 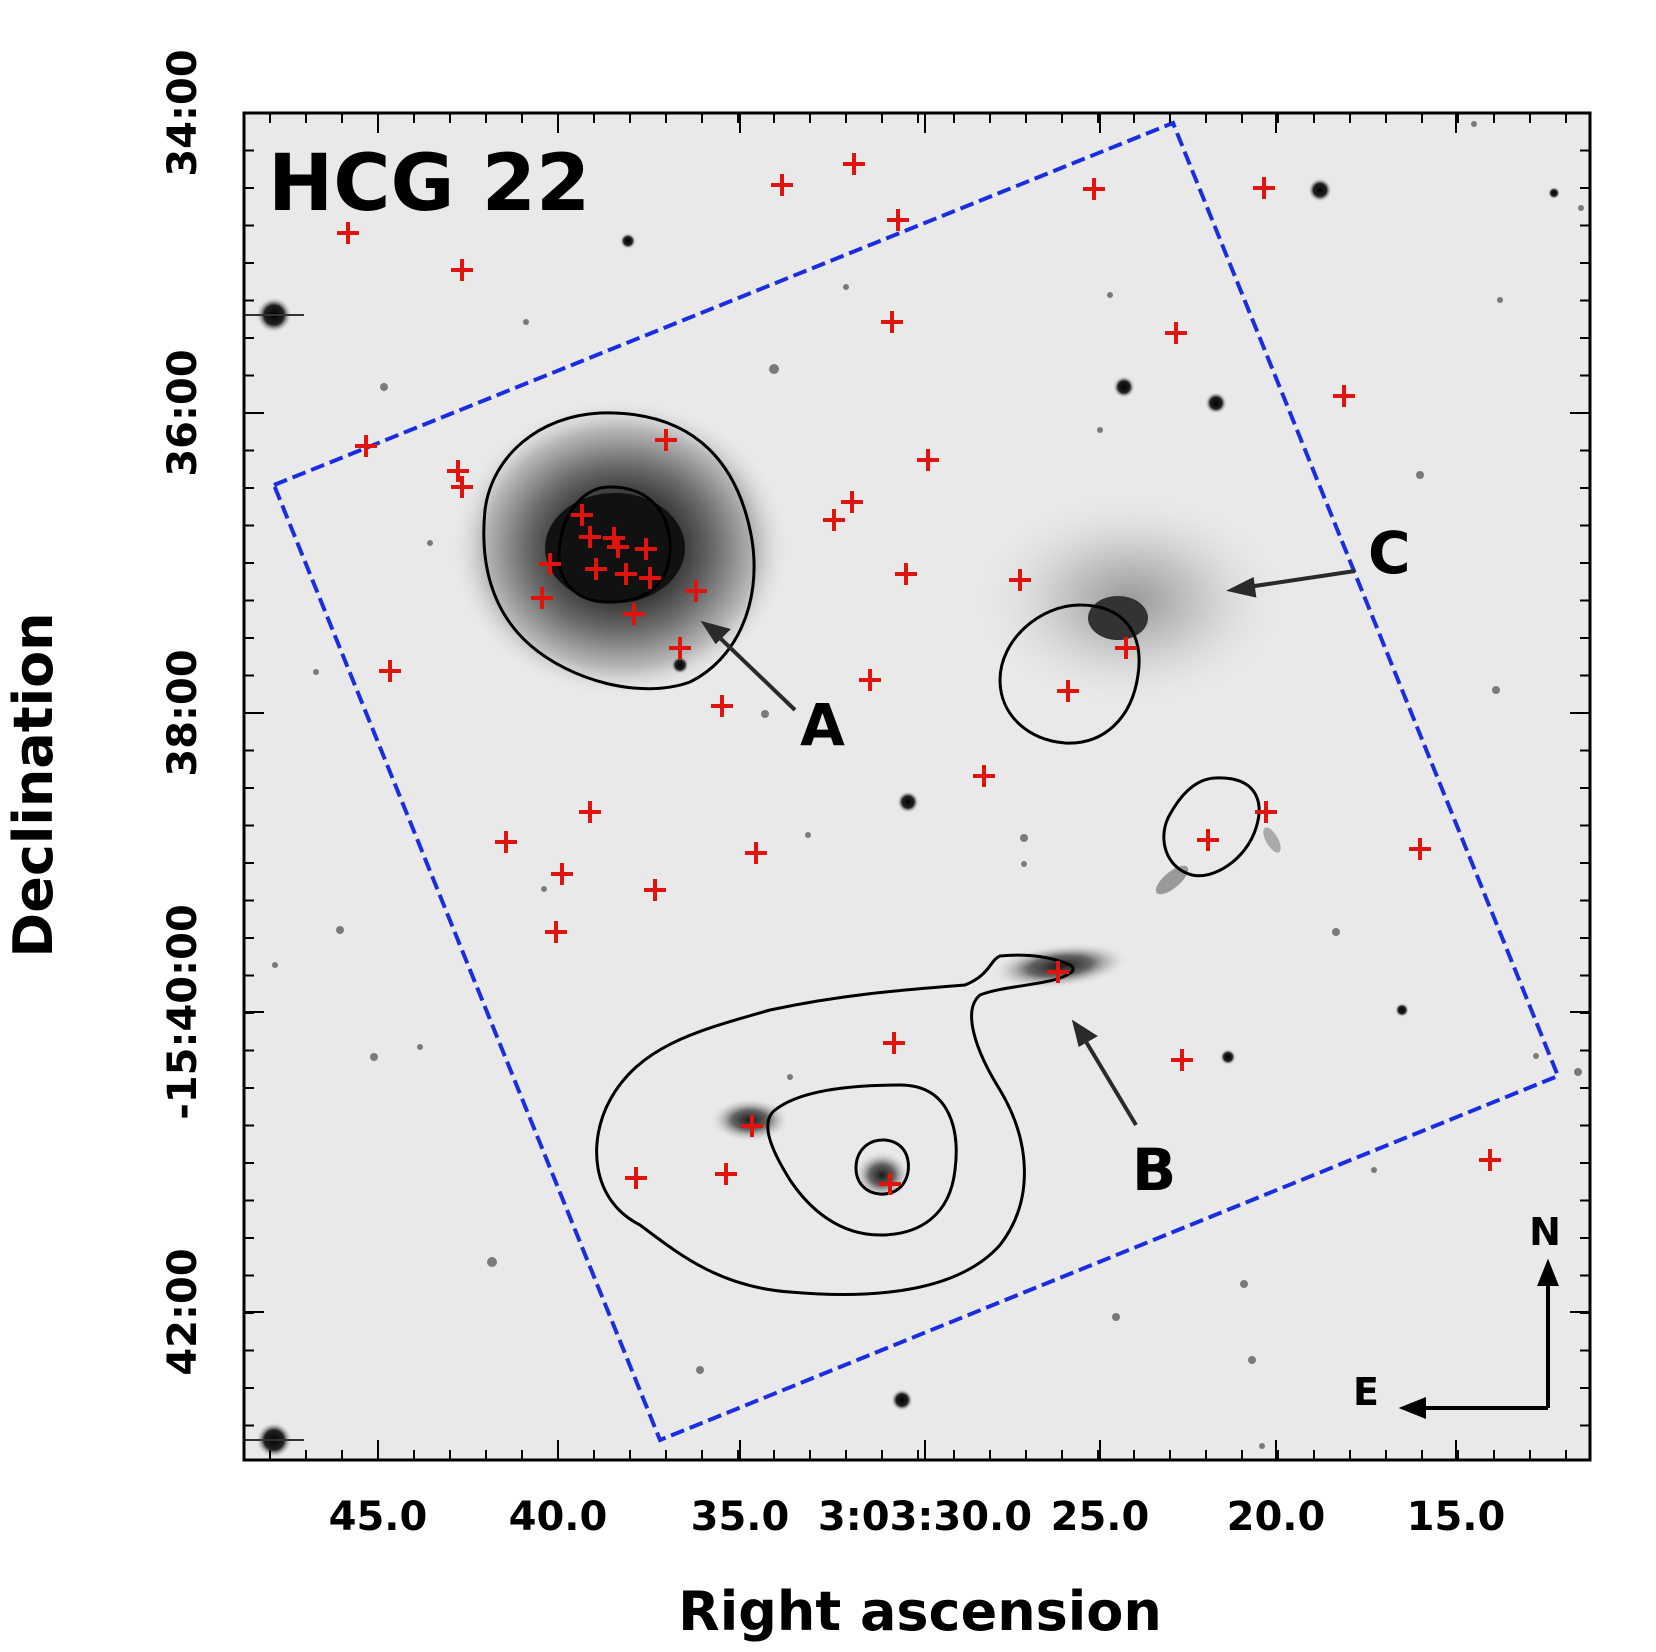 What do you see at coordinates (925, 1517) in the screenshot?
I see `x-tick-label: 3:03:30.0` at bounding box center [925, 1517].